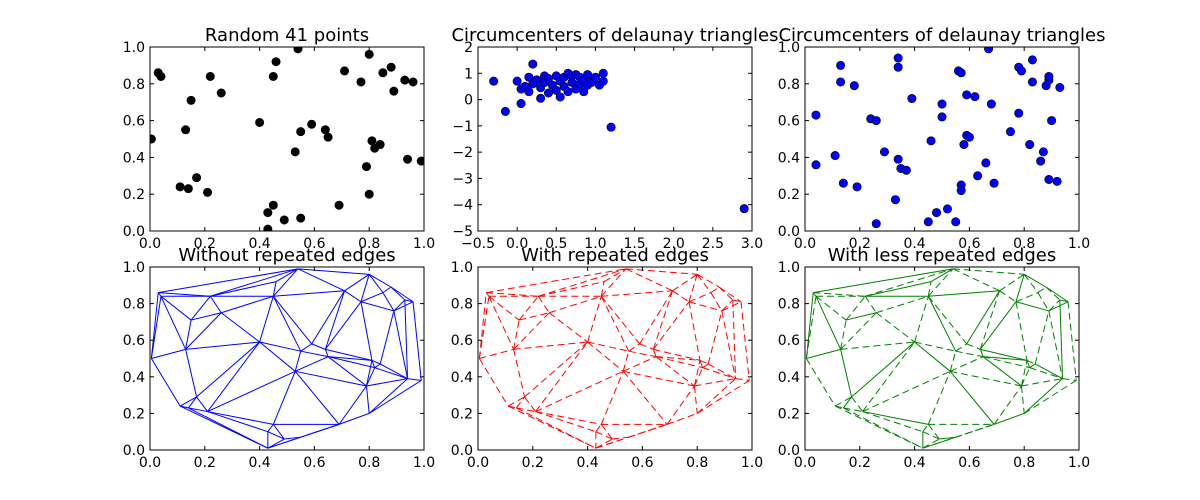  Describe the element at coordinates (478, 244) in the screenshot. I see `x-tick-label: −0.5` at that location.